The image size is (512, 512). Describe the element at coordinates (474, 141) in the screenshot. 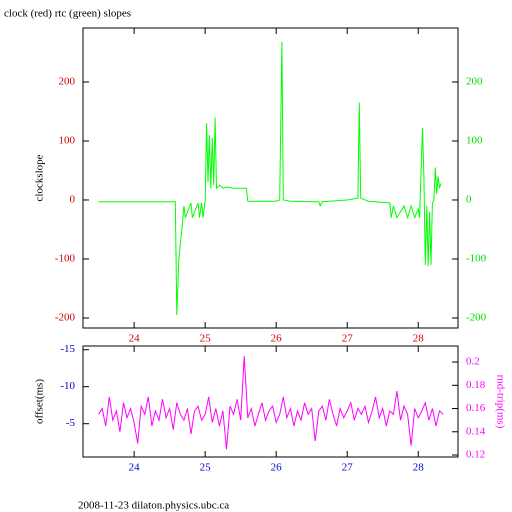

I see `y2-tick-label: 100` at that location.